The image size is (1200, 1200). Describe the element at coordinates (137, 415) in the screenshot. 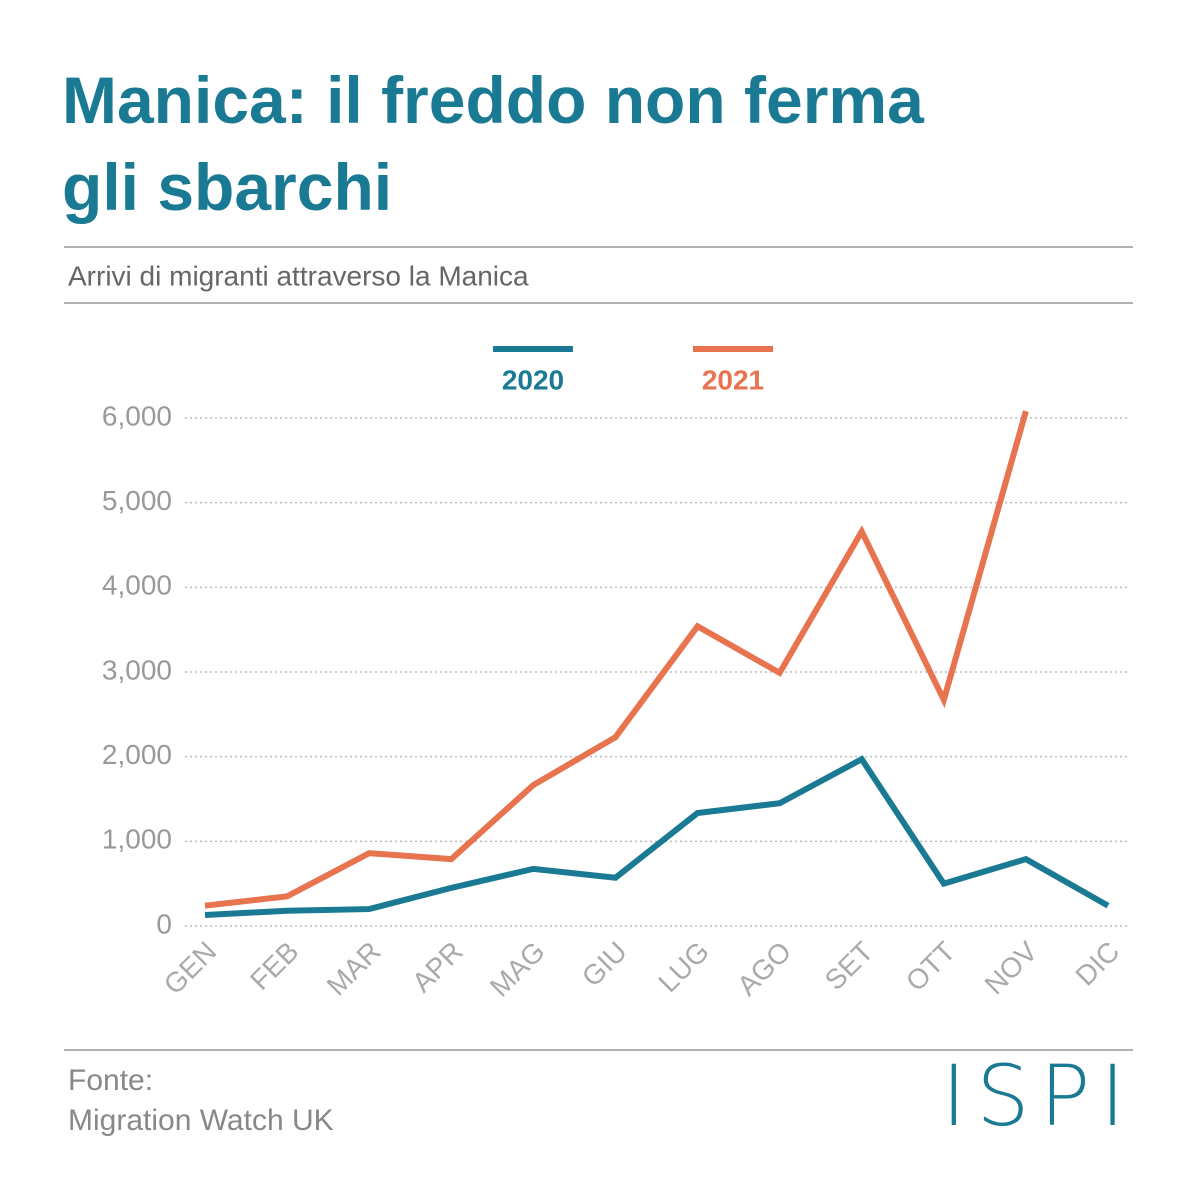

I see `y-tick-label: 6,000` at that location.